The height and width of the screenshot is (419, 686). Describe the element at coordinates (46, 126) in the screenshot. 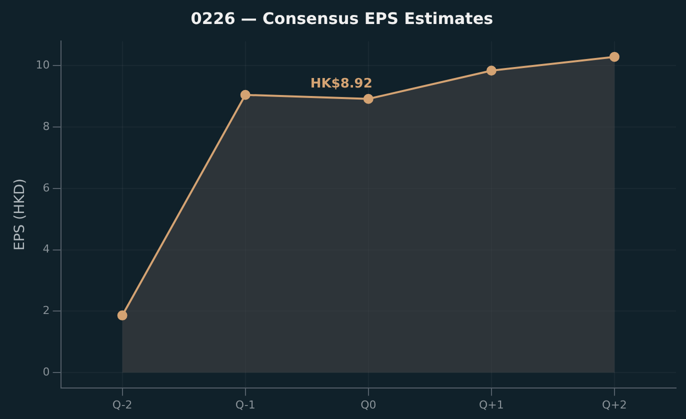

I see `y-tick-label: 8` at that location.